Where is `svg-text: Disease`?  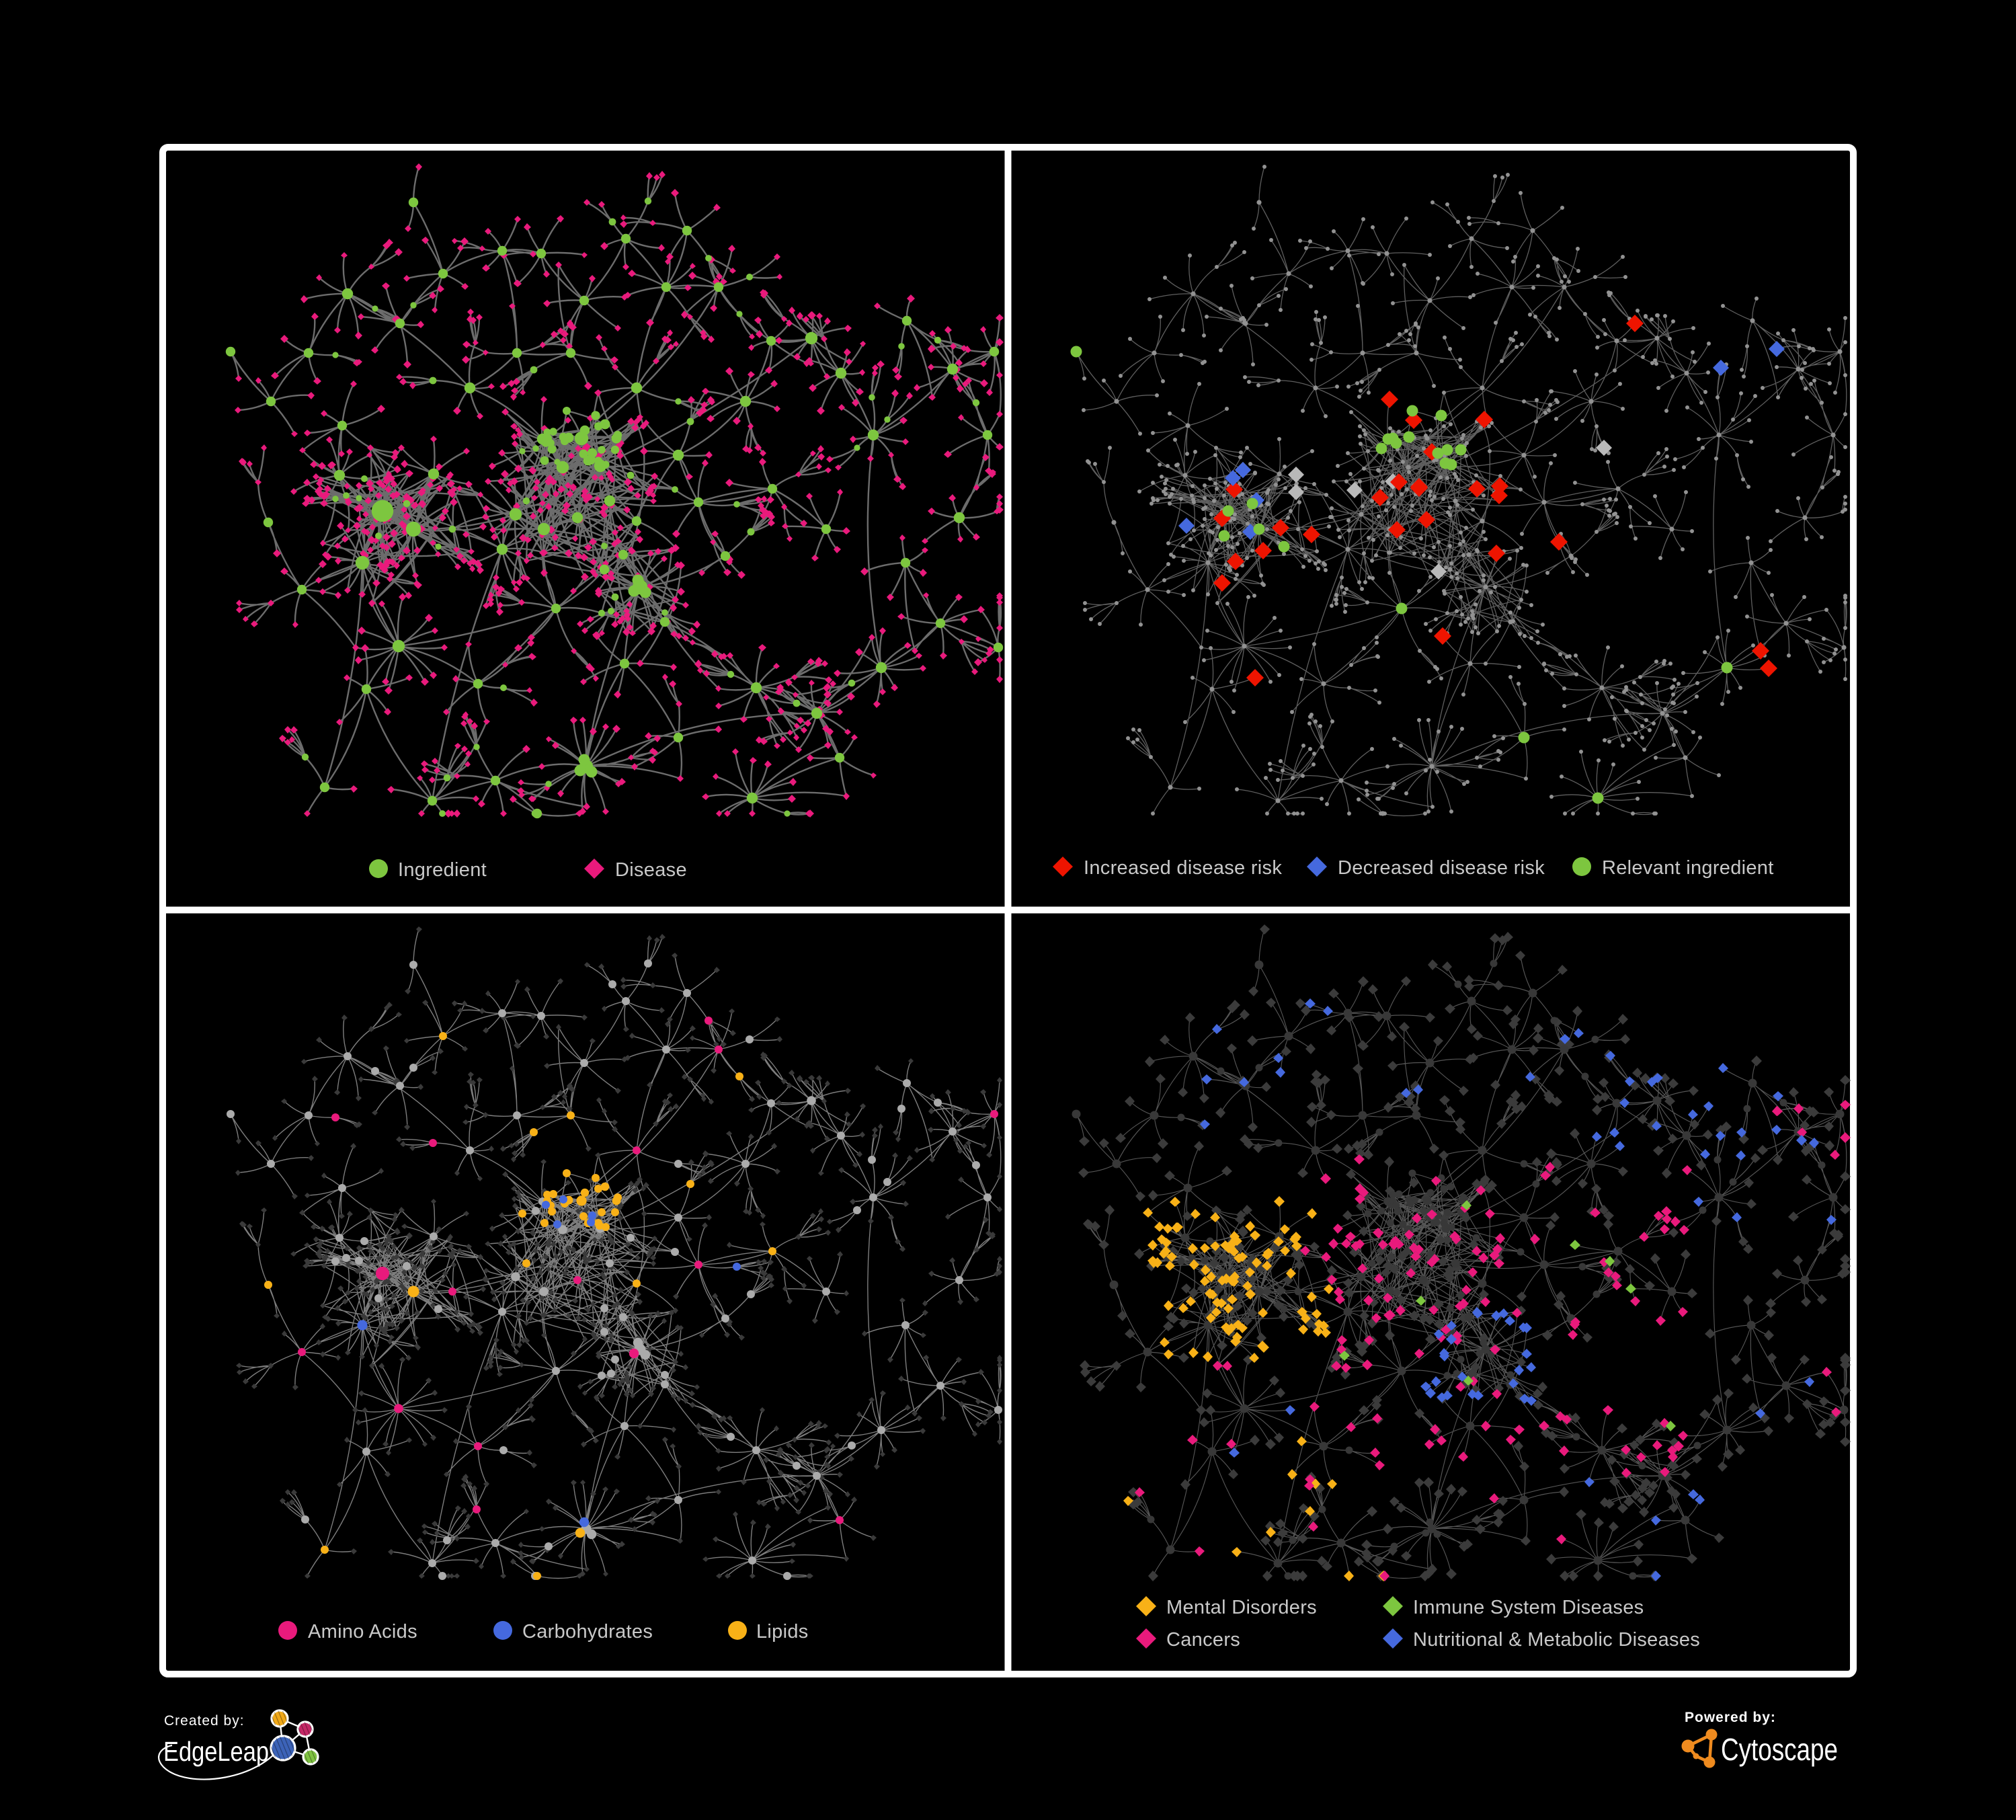
svg-text: Disease is located at coordinates (651, 870).